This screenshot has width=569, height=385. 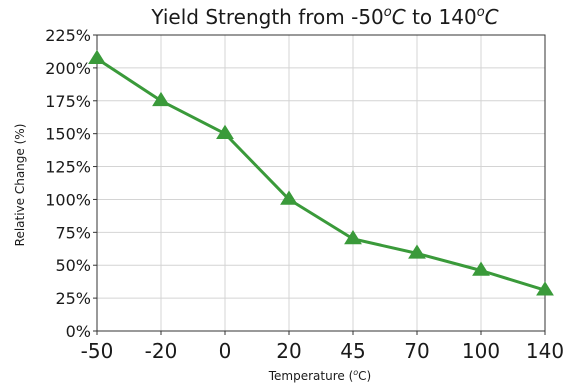 I want to click on x-tick-label: -20, so click(x=161, y=351).